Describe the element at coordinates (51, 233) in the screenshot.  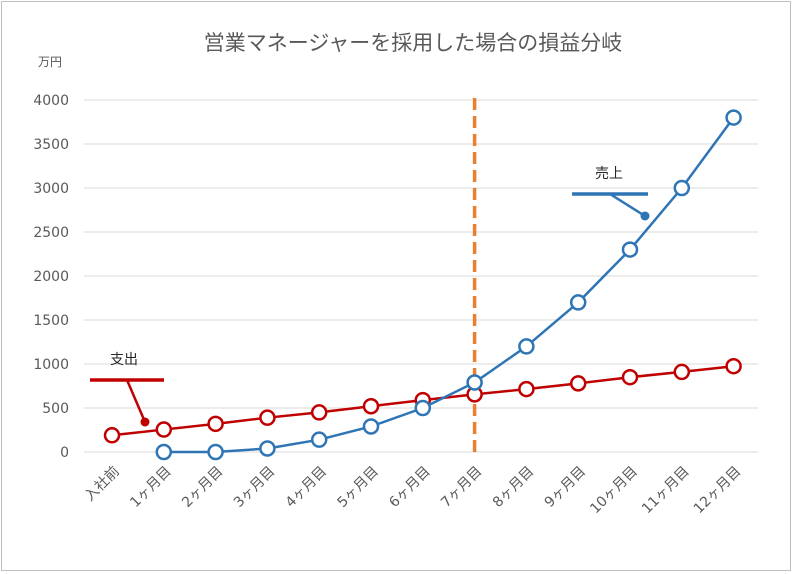
I see `y-tick-label: 2500` at that location.